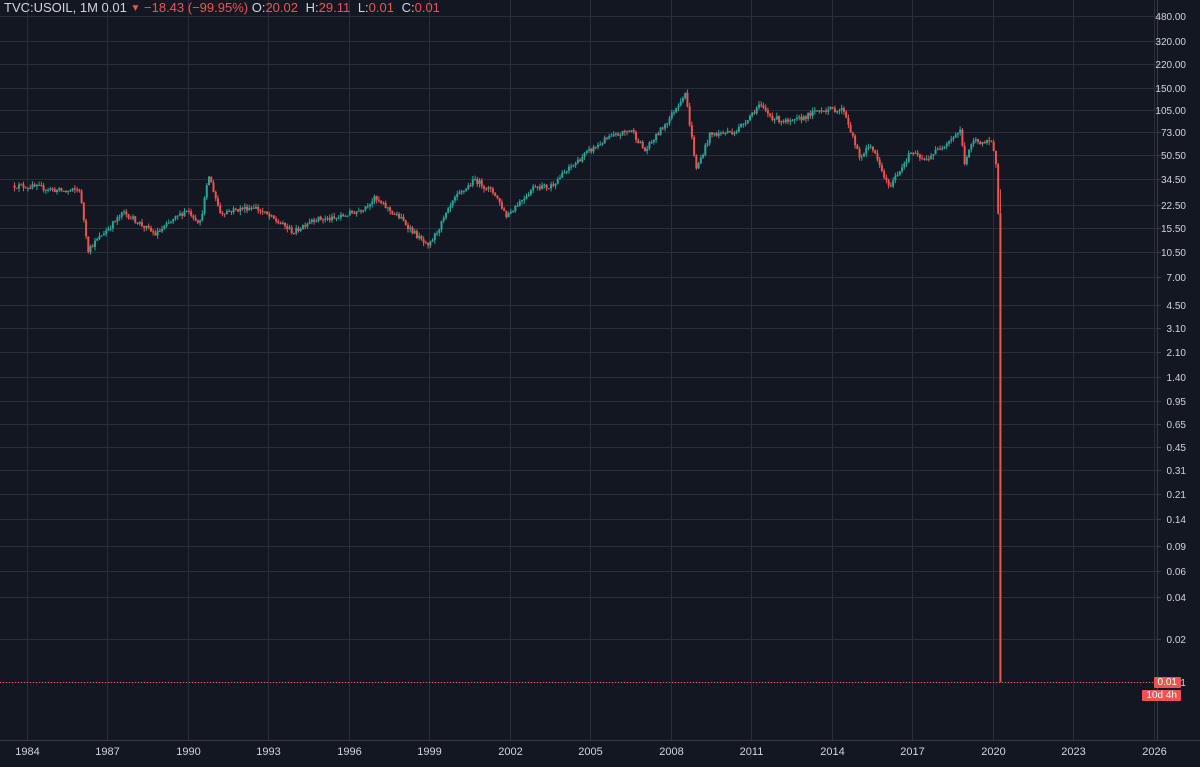 This screenshot has width=1200, height=767. What do you see at coordinates (1170, 17) in the screenshot?
I see `y-tick-label: 480.00` at bounding box center [1170, 17].